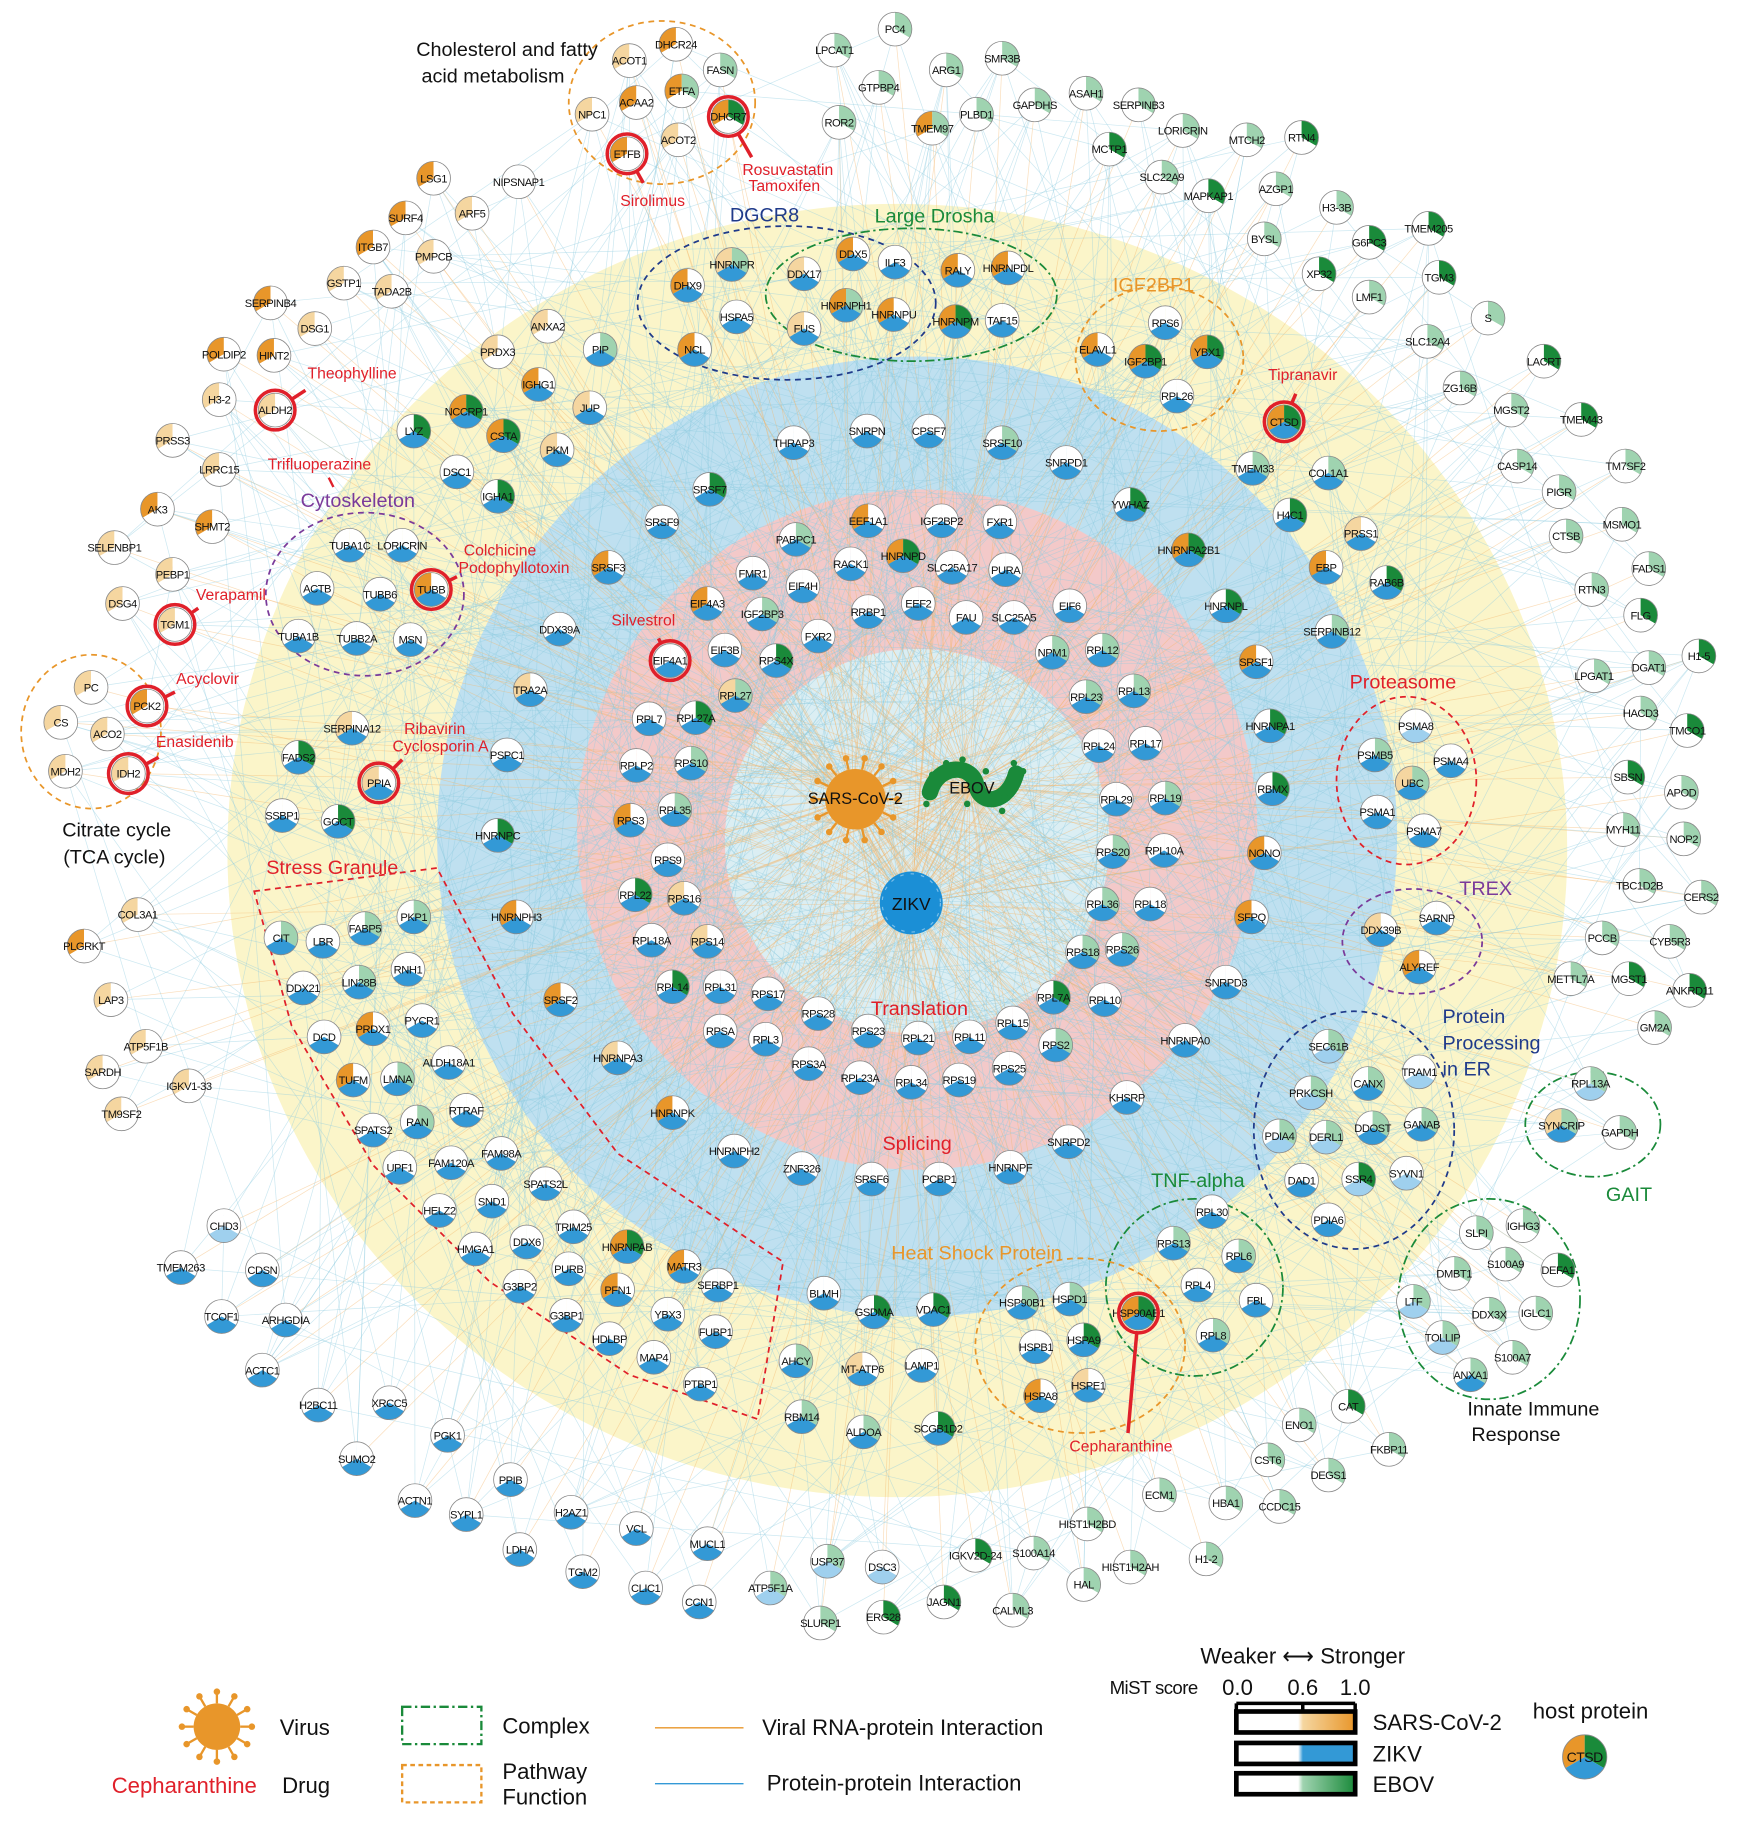  What do you see at coordinates (189, 1086) in the screenshot?
I see `protein-node: IGKV1-33` at bounding box center [189, 1086].